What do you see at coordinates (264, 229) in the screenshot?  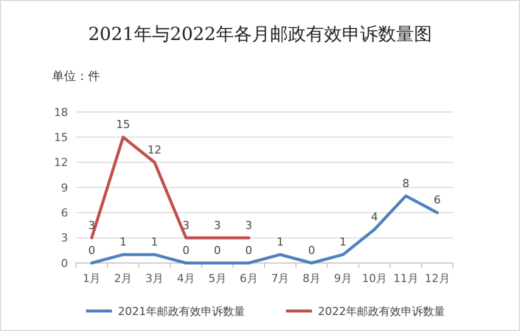 I see `line-series` at bounding box center [264, 229].